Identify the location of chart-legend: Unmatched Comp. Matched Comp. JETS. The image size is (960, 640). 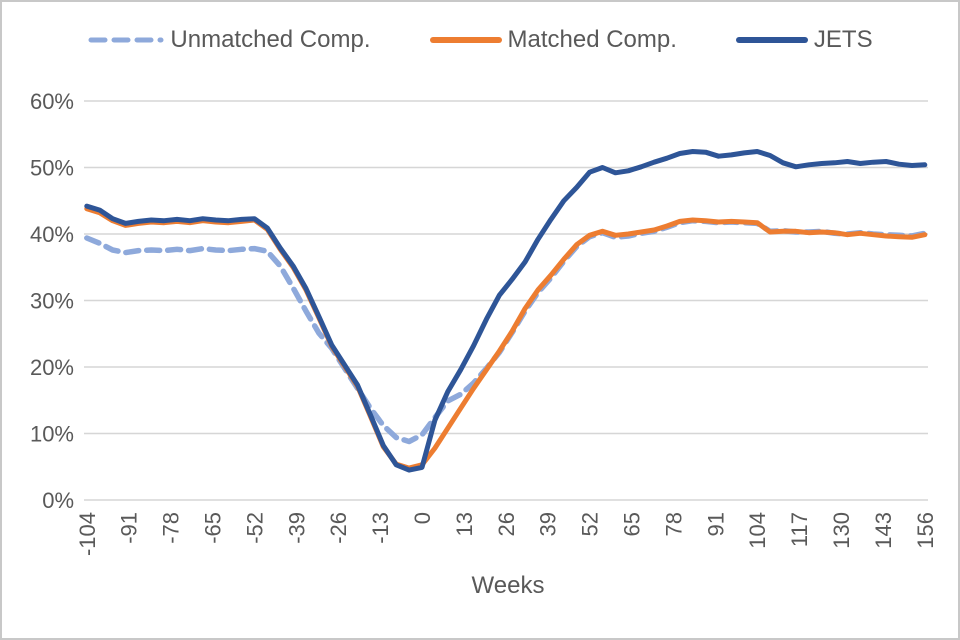
(480, 40).